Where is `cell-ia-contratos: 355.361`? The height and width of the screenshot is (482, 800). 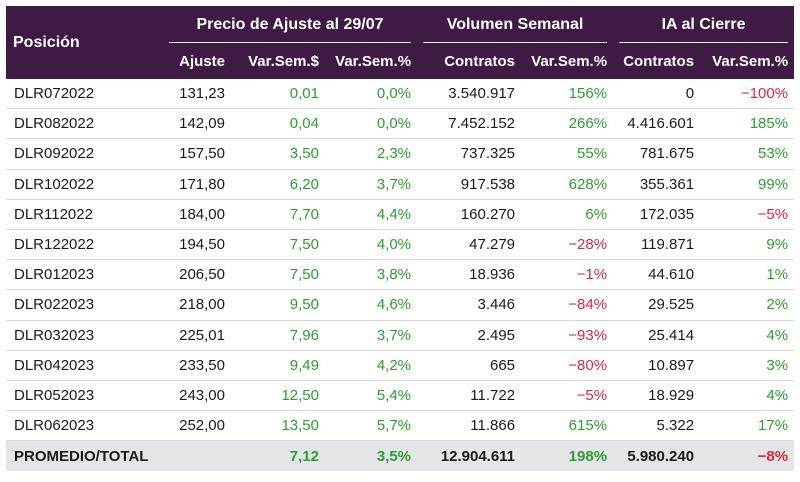
cell-ia-contratos: 355.361 is located at coordinates (657, 184).